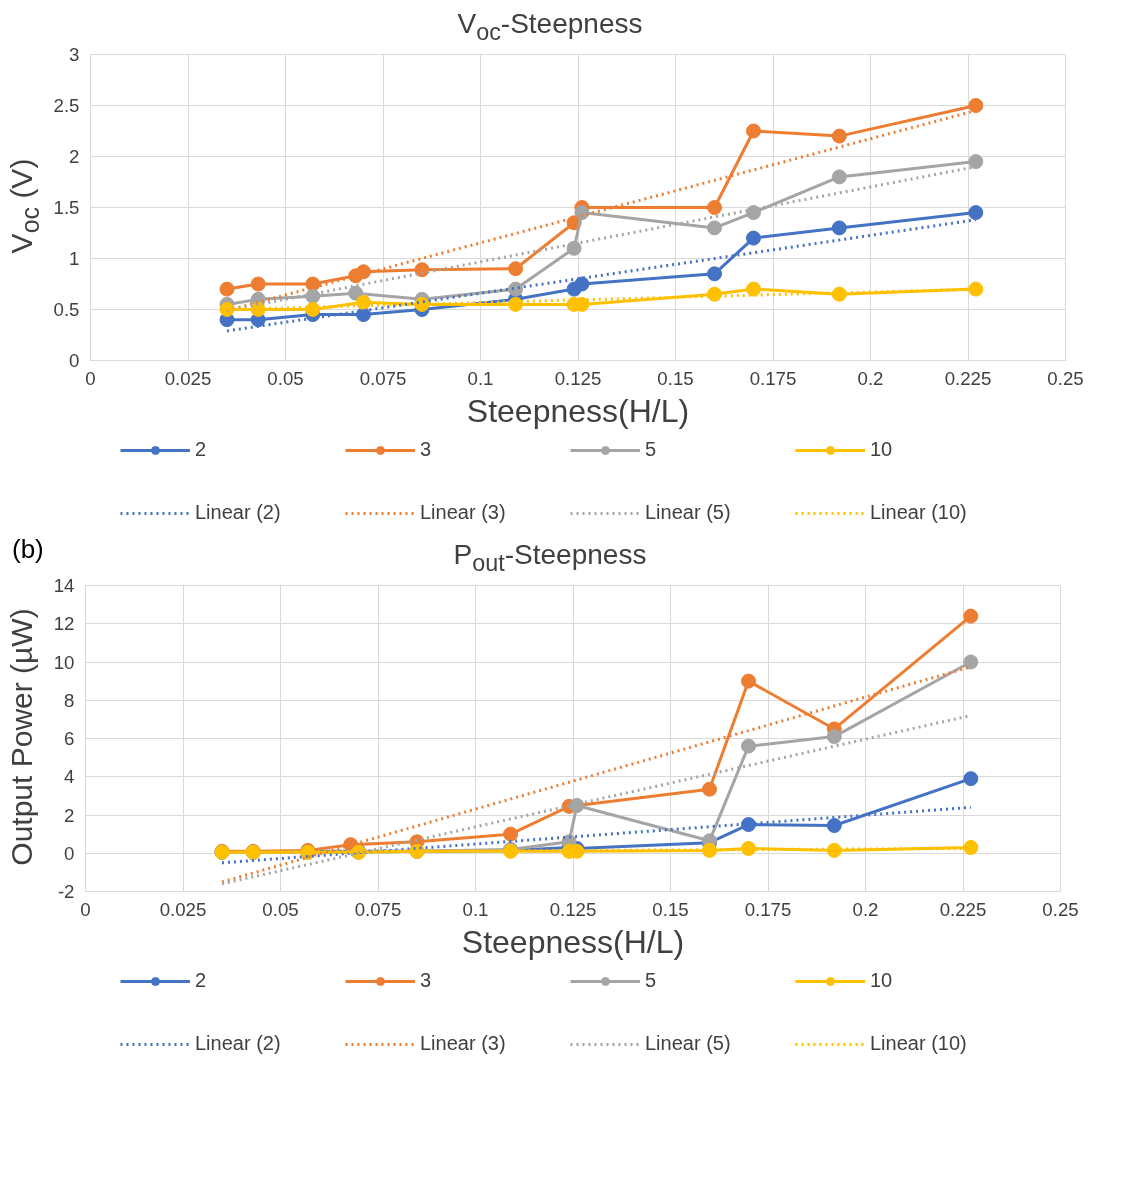 The height and width of the screenshot is (1183, 1143). What do you see at coordinates (463, 512) in the screenshot?
I see `legend-label: Linear (3)` at bounding box center [463, 512].